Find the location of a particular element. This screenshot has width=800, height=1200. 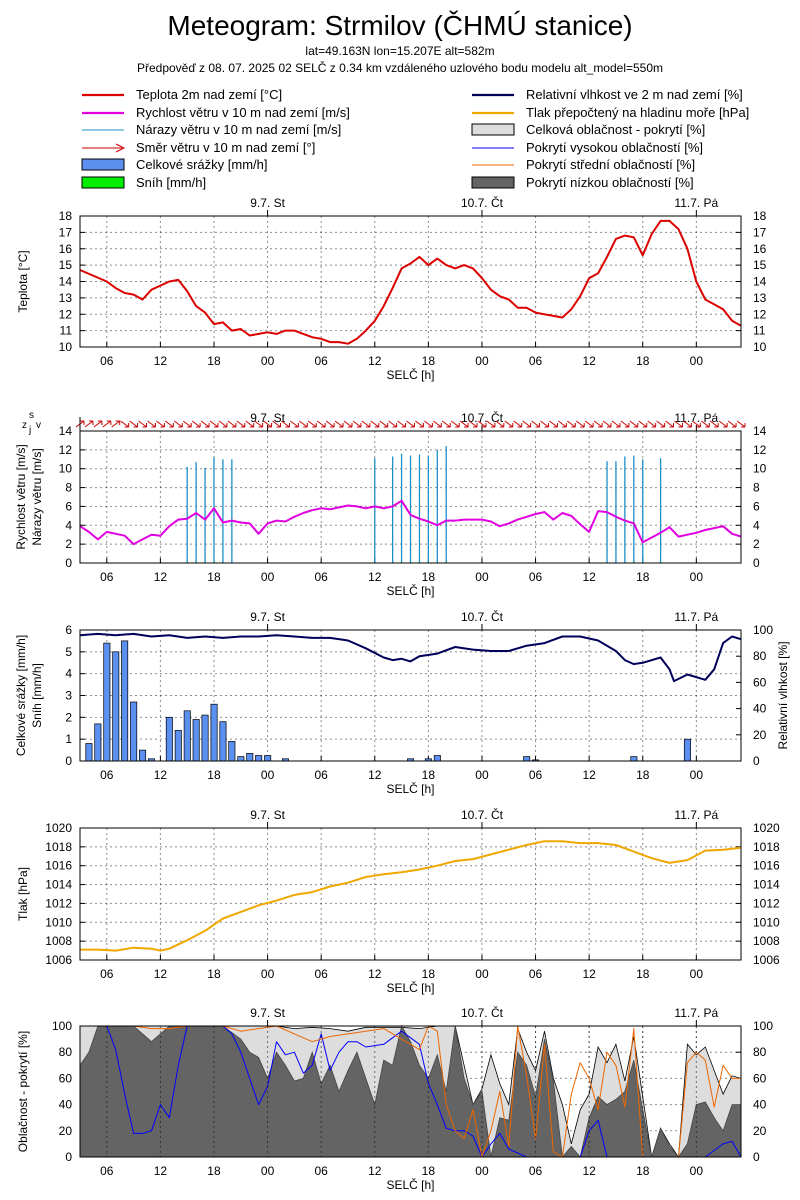

y-tick-label-right: 0 is located at coordinates (756, 761).